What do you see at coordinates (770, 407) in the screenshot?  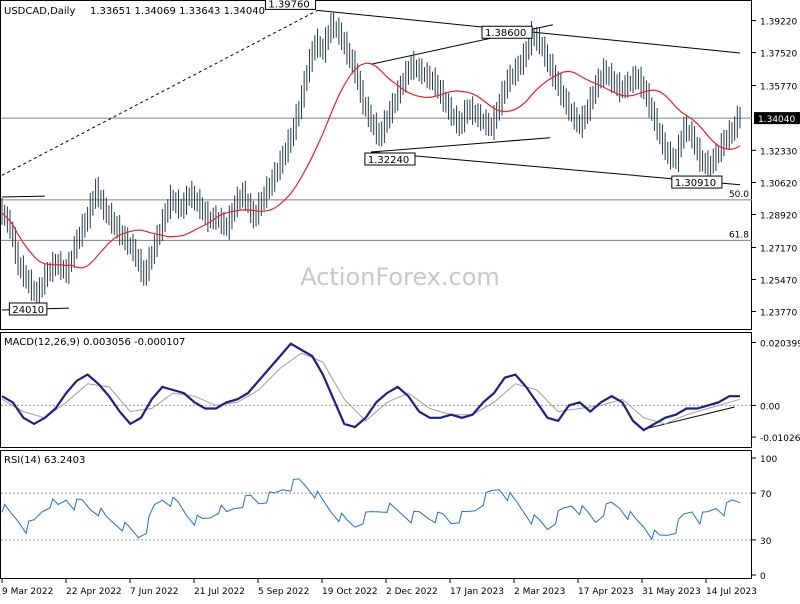 I see `macd-tick-label: 0.00` at bounding box center [770, 407].